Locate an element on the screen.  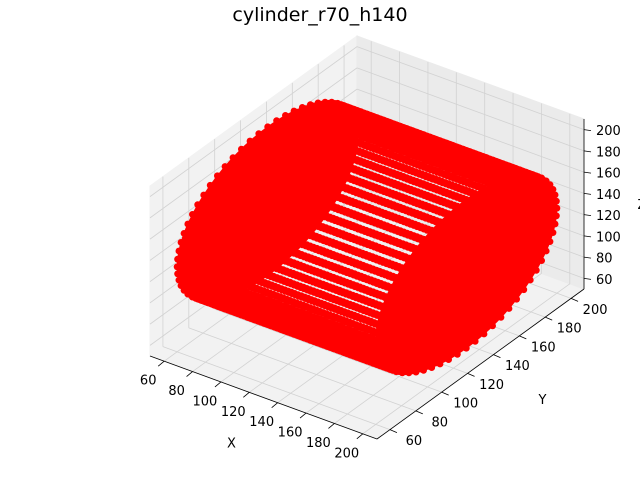
x-axis-line is located at coordinates (263, 397).